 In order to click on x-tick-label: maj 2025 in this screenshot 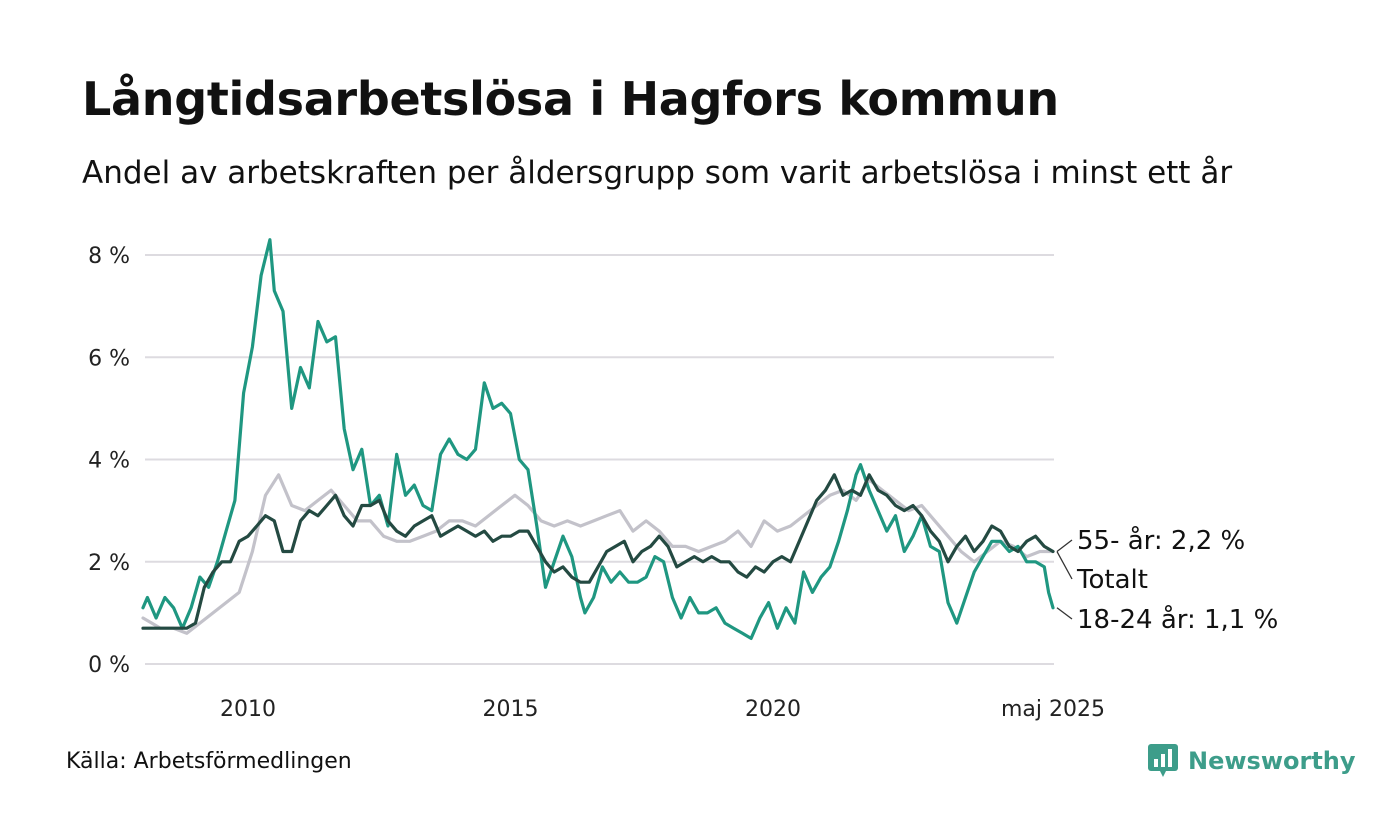, I will do `click(1053, 709)`.